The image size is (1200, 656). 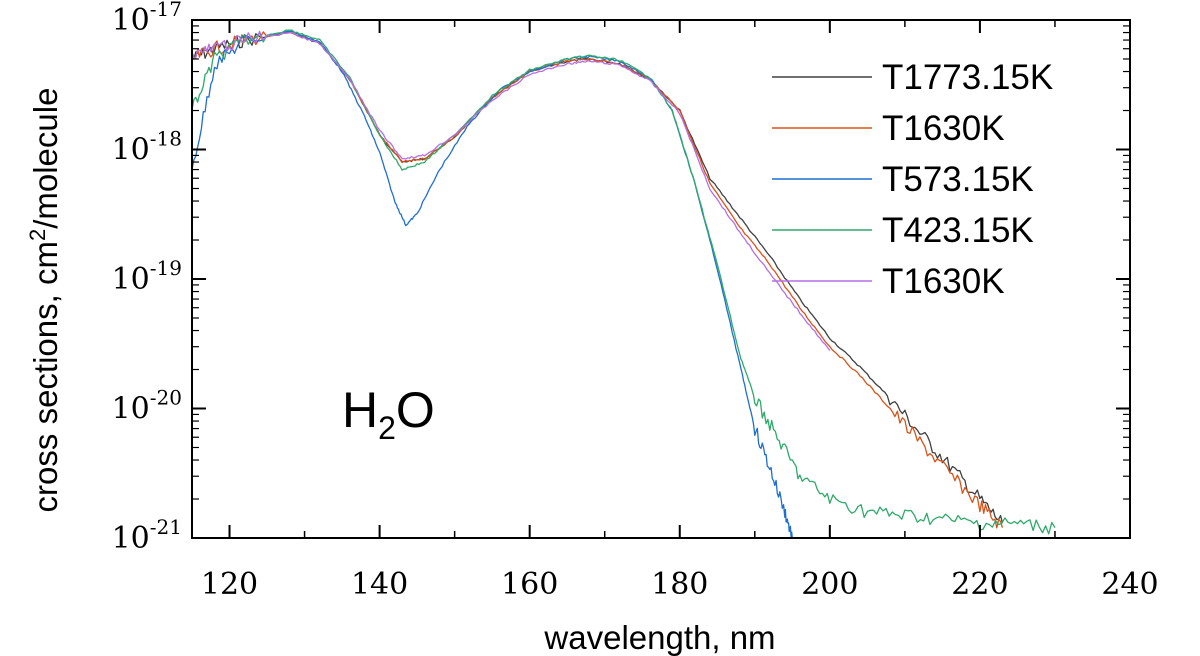 What do you see at coordinates (659, 637) in the screenshot?
I see `x-axis-title: wavelength, nm` at bounding box center [659, 637].